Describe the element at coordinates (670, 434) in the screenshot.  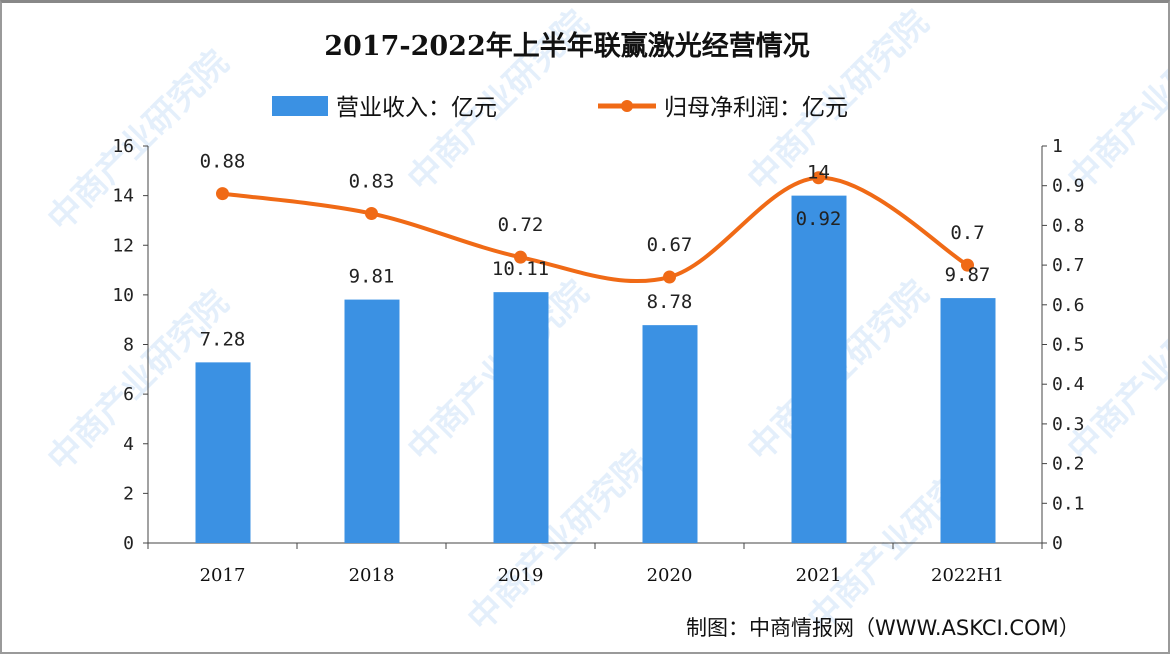
I see `bar-revenue-2020` at that location.